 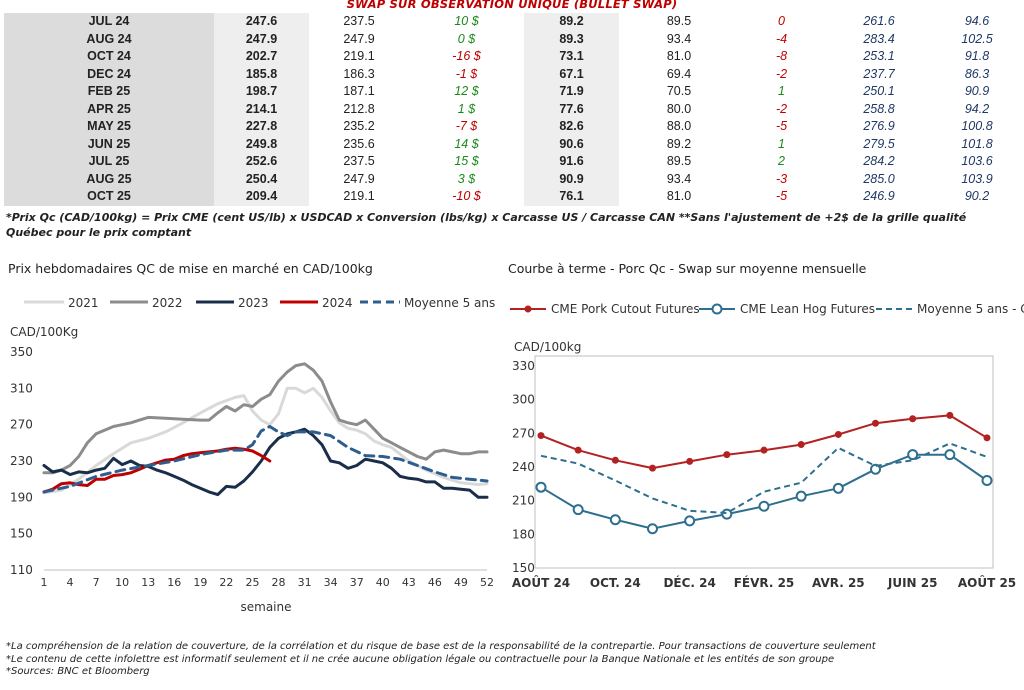 What do you see at coordinates (977, 73) in the screenshot?
I see `table-cell: 86.3` at bounding box center [977, 73].